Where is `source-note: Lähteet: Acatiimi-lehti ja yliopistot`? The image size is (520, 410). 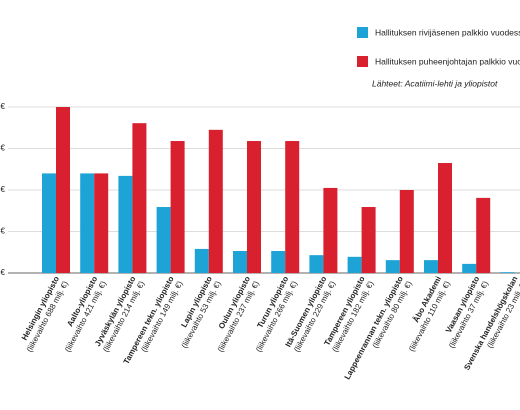
source-note: Lähteet: Acatiimi-lehti ja yliopistot is located at coordinates (435, 83).